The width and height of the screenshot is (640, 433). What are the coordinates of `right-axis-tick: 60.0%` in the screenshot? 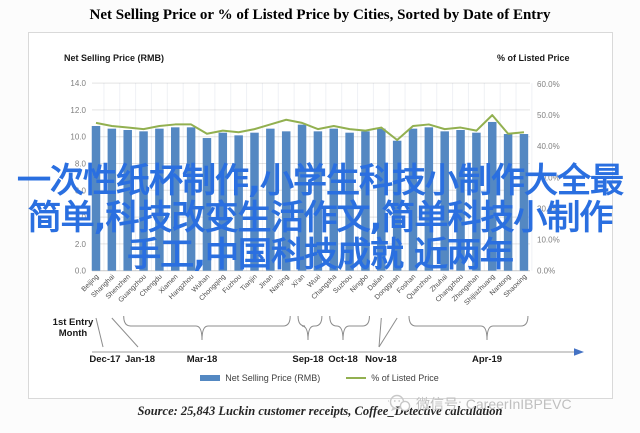 It's located at (548, 84).